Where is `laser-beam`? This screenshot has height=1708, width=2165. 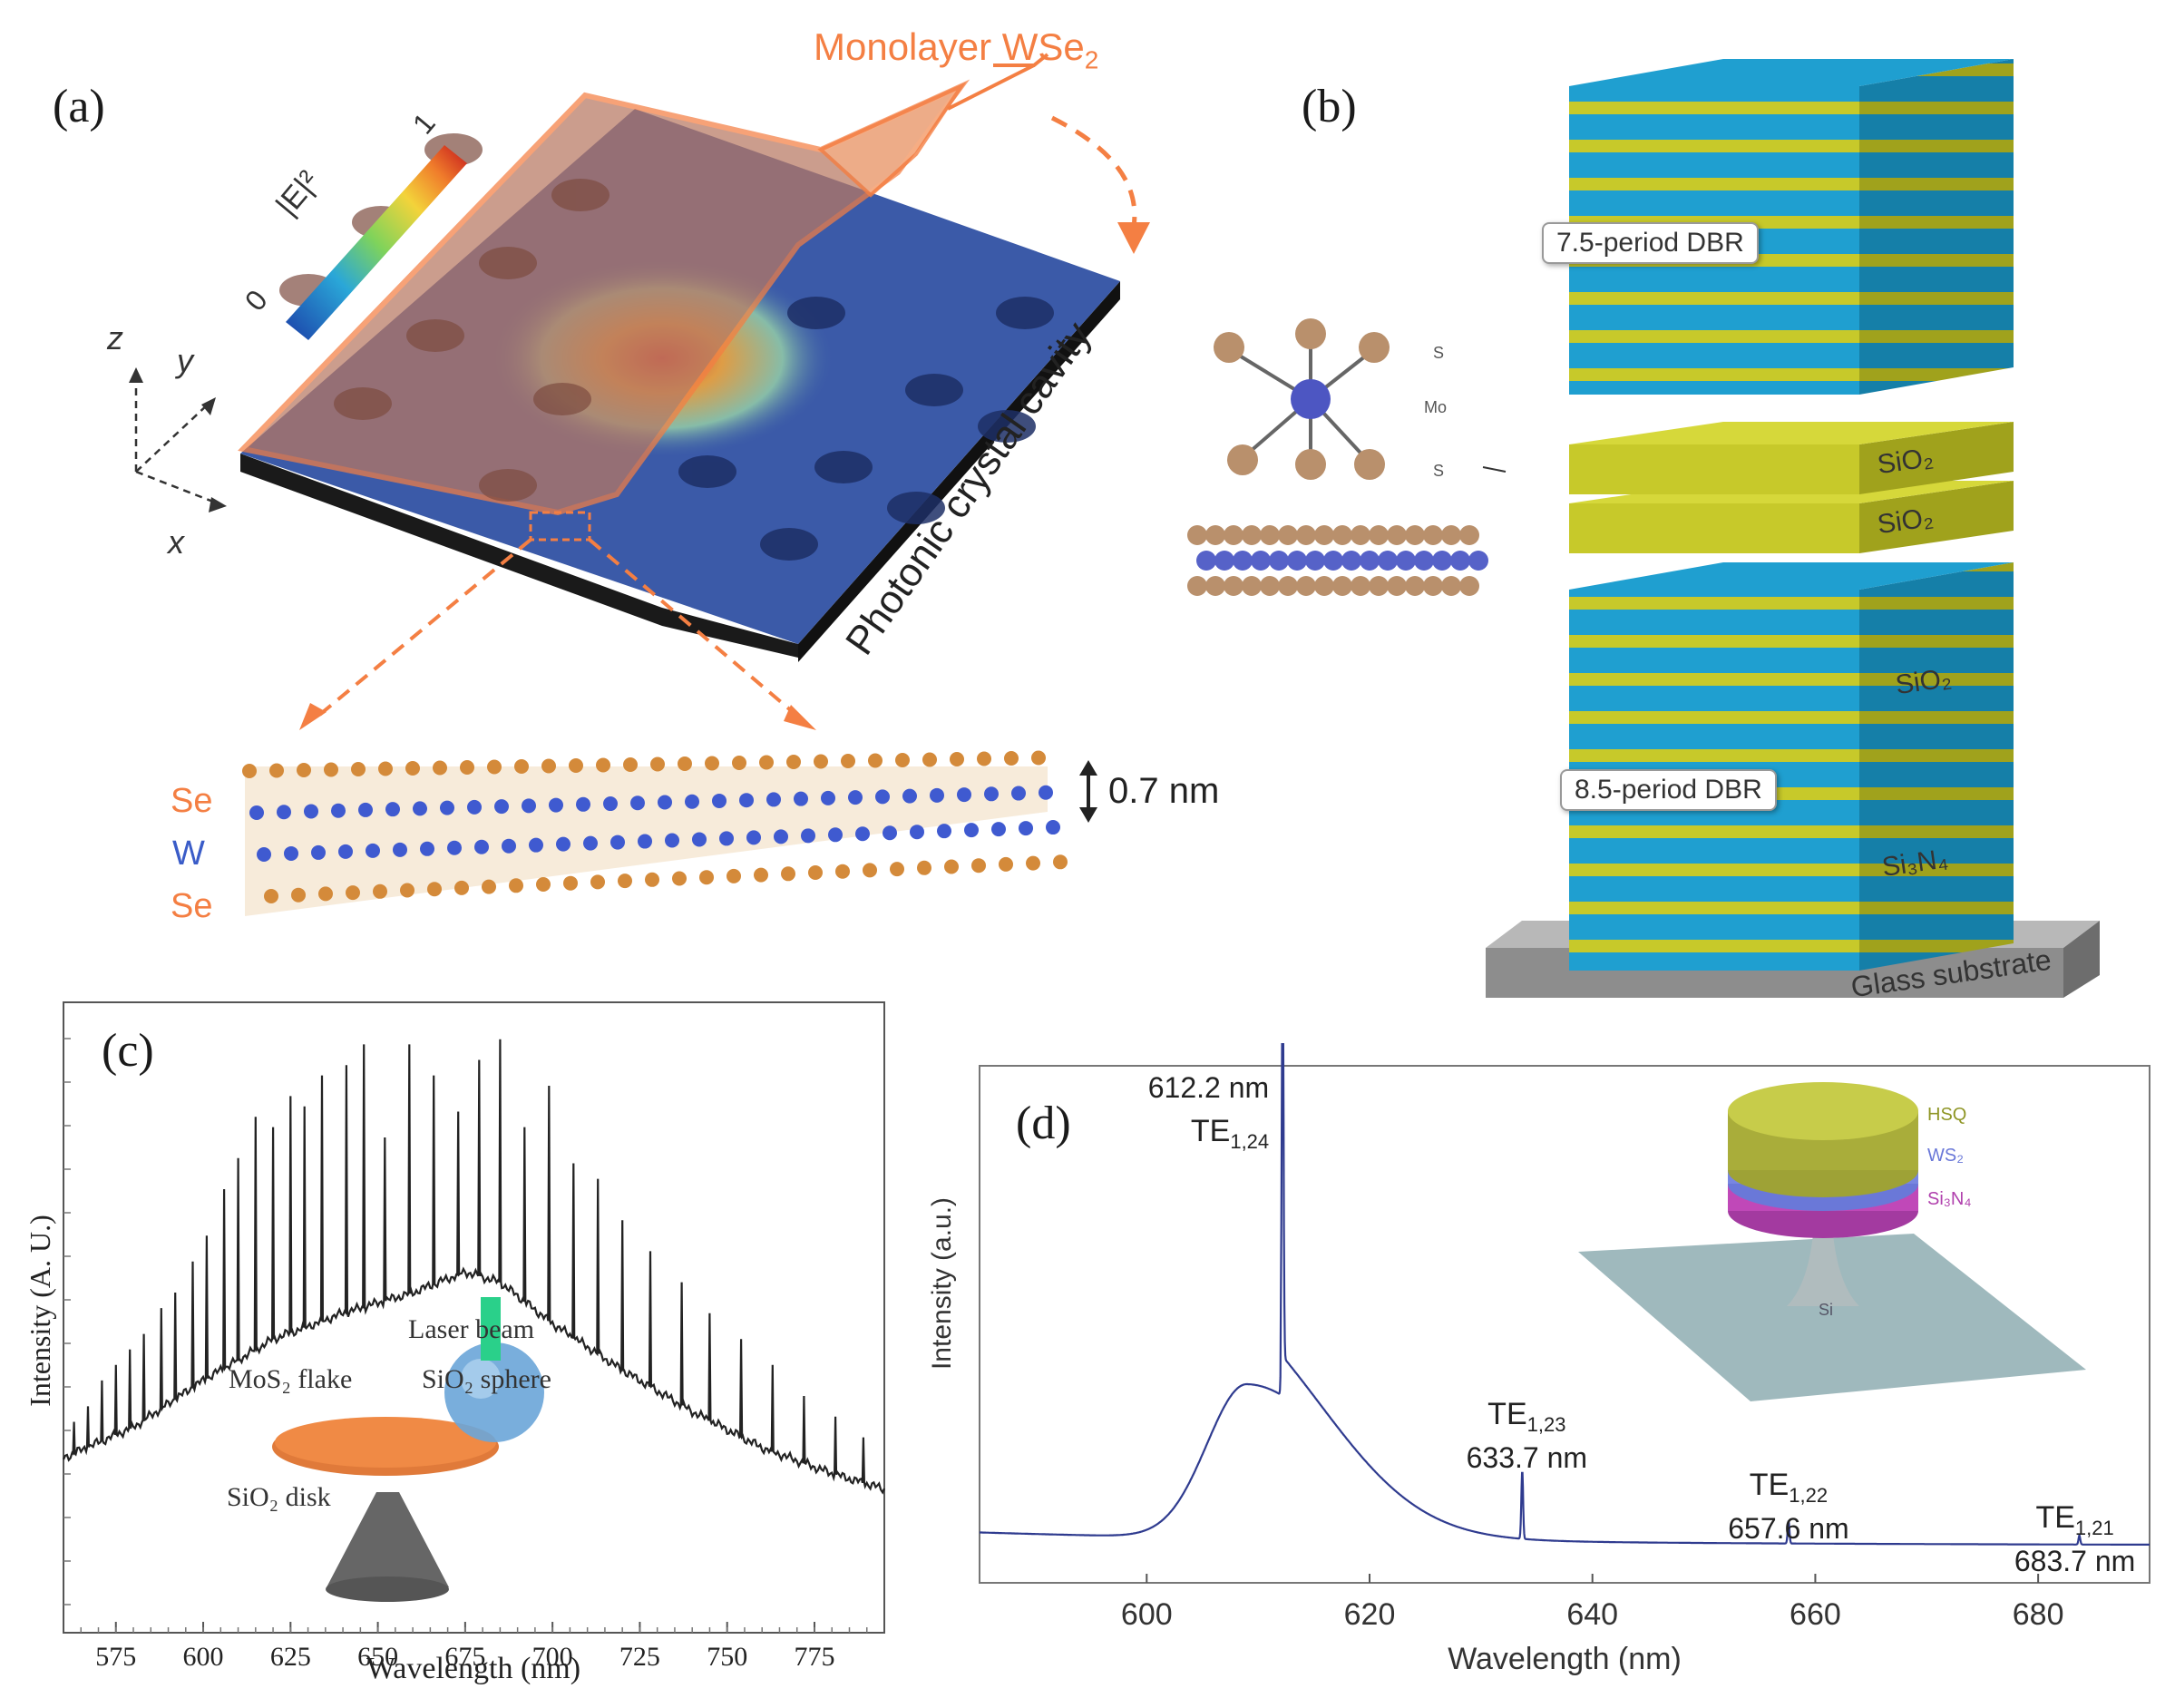 laser-beam is located at coordinates (491, 1329).